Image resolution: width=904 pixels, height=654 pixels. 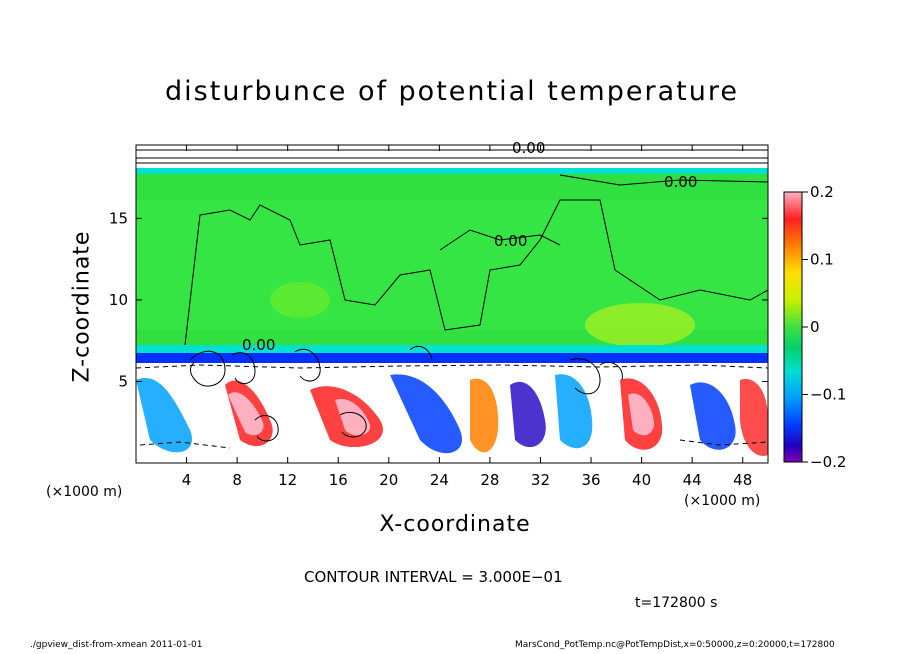 What do you see at coordinates (540, 480) in the screenshot?
I see `x-tick-label: 32` at bounding box center [540, 480].